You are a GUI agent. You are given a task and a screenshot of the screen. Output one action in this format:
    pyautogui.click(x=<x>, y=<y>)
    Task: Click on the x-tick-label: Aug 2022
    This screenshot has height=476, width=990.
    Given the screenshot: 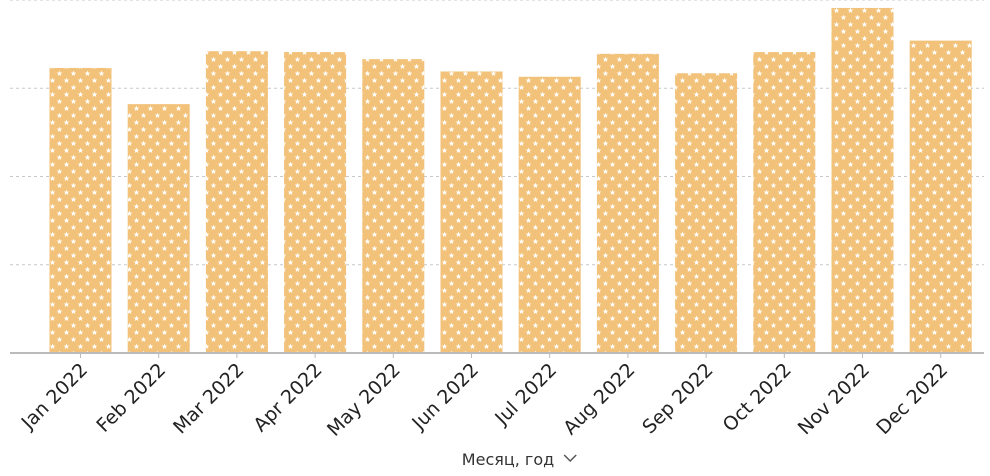 What is the action you would take?
    pyautogui.click(x=599, y=399)
    